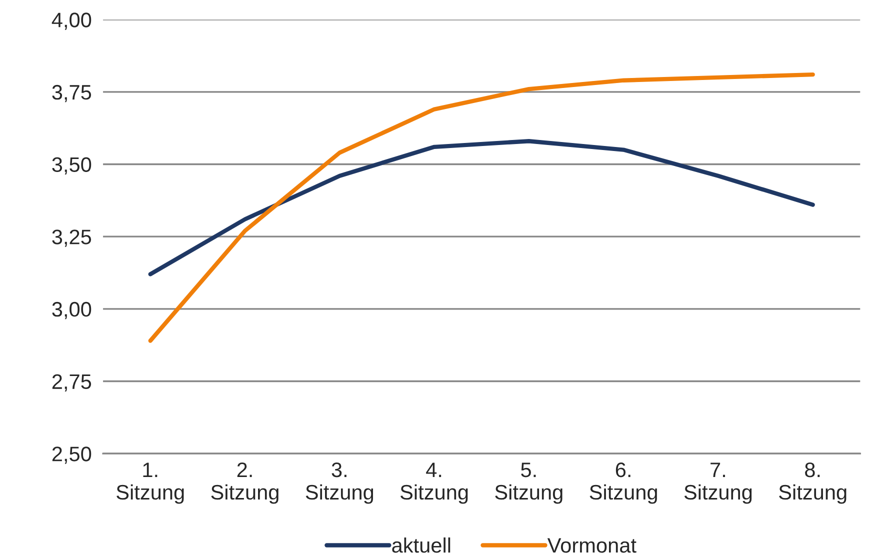  Describe the element at coordinates (72, 165) in the screenshot. I see `y-tick-label: 3,50` at that location.